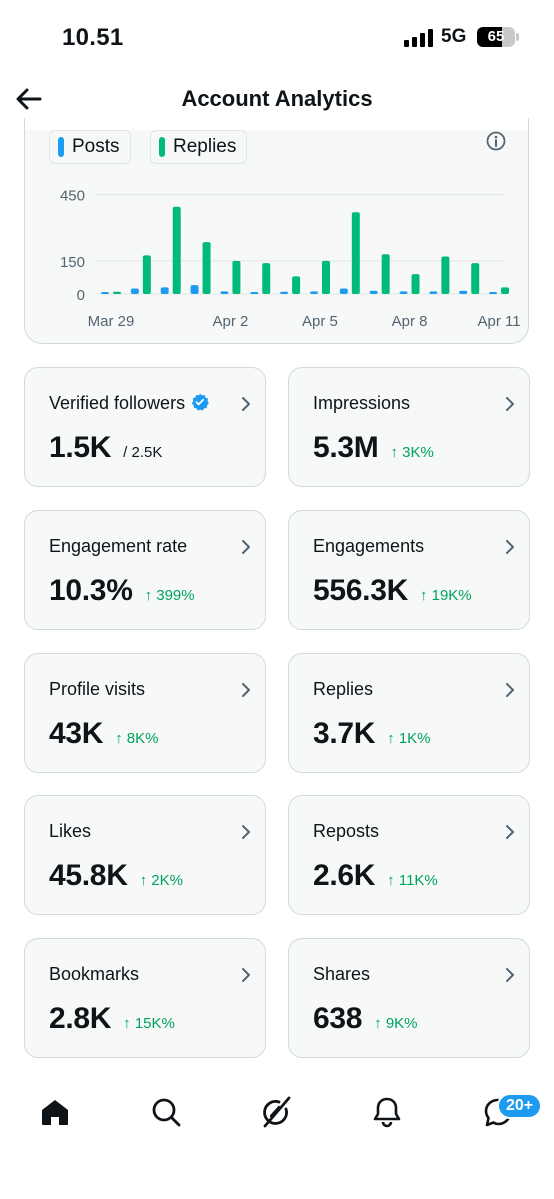 This screenshot has width=554, height=1199. Describe the element at coordinates (409, 855) in the screenshot. I see `metric-card-reposts: Reposts 2.6K ↑ 11K%` at that location.